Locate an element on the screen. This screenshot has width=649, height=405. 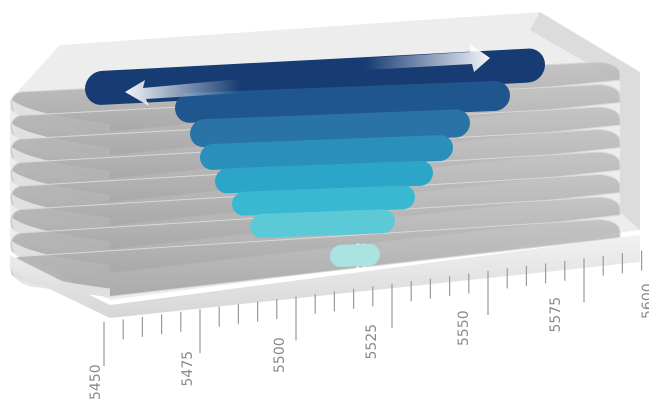
axis-tick-label: 5600 is located at coordinates (644, 301).